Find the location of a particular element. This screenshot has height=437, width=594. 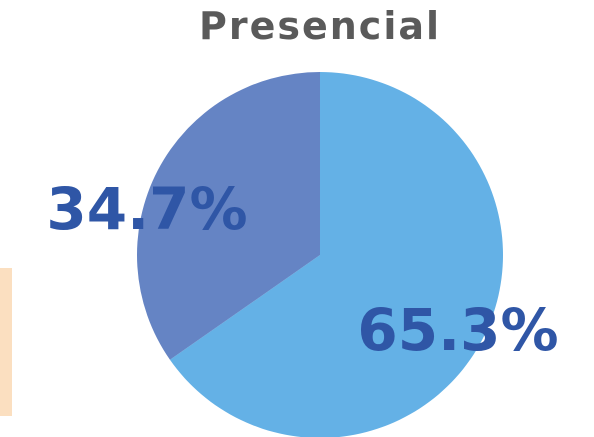

chart-title: Presencial is located at coordinates (320, 26).